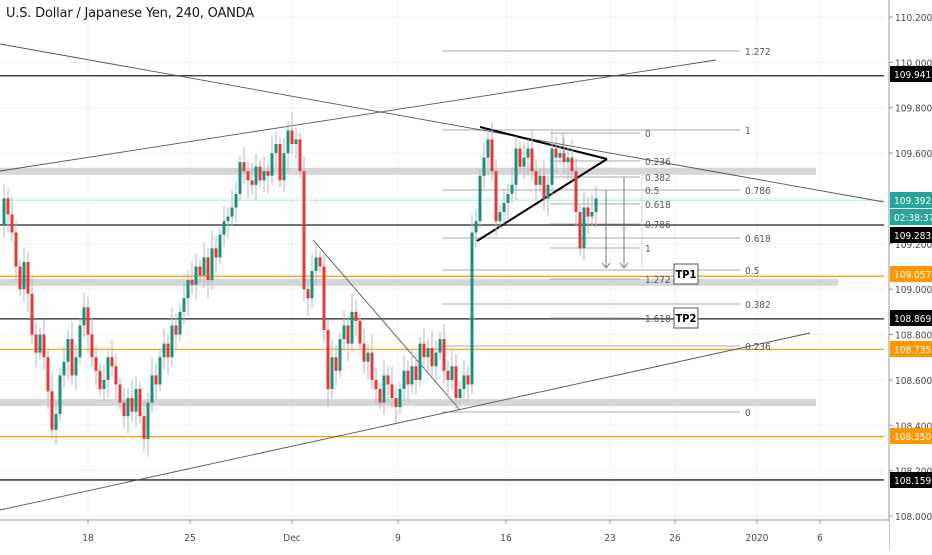 Image resolution: width=932 pixels, height=555 pixels. Describe the element at coordinates (658, 319) in the screenshot. I see `svg-text: 1.618` at that location.